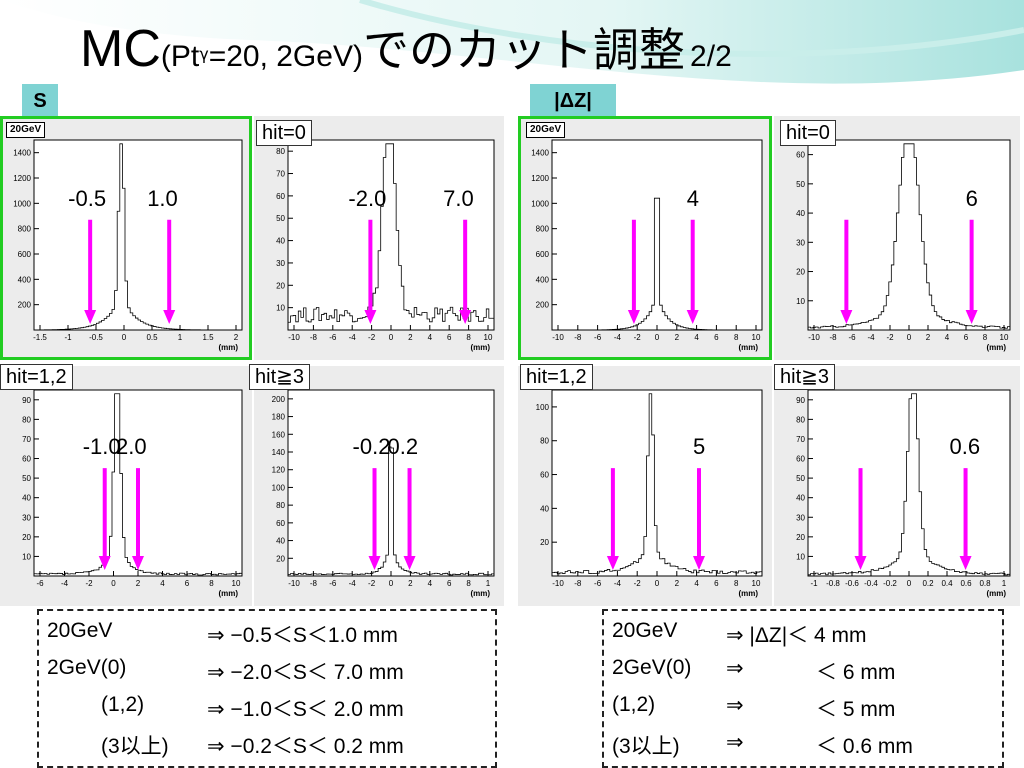  I want to click on summary-label: (3以上), so click(646, 746).